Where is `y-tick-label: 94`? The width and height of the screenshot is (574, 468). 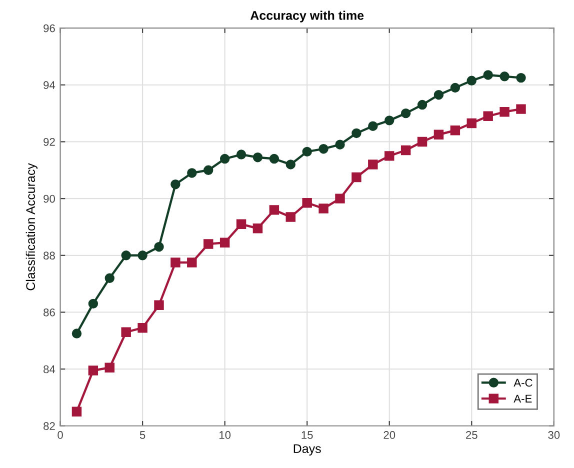 y-tick-label: 94 is located at coordinates (50, 85).